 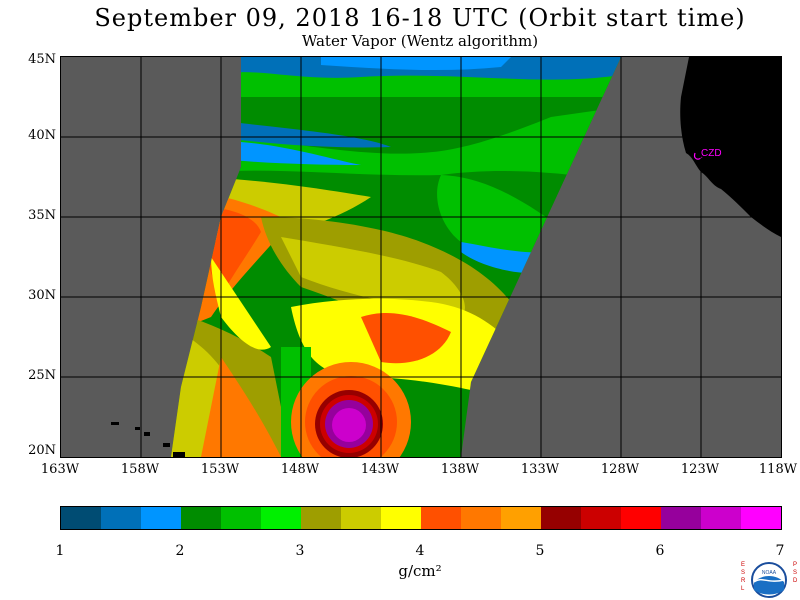 What do you see at coordinates (42, 450) in the screenshot?
I see `lat-label-20n: 20N` at bounding box center [42, 450].